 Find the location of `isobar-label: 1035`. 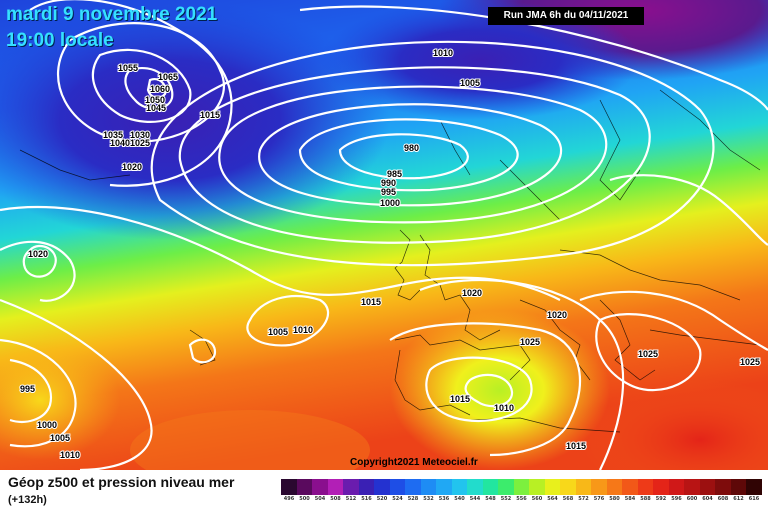

isobar-label: 1035 is located at coordinates (113, 135).